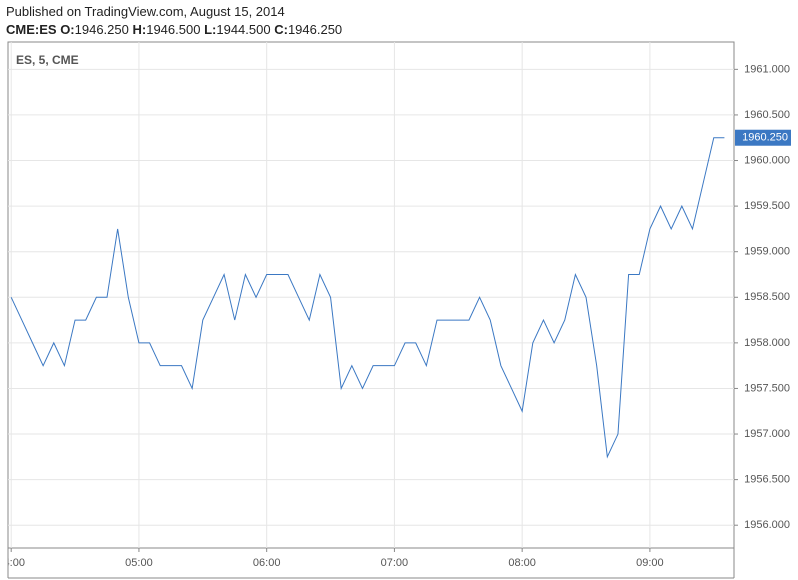 This screenshot has height=580, width=798. I want to click on x-tick-label: 08:00, so click(522, 563).